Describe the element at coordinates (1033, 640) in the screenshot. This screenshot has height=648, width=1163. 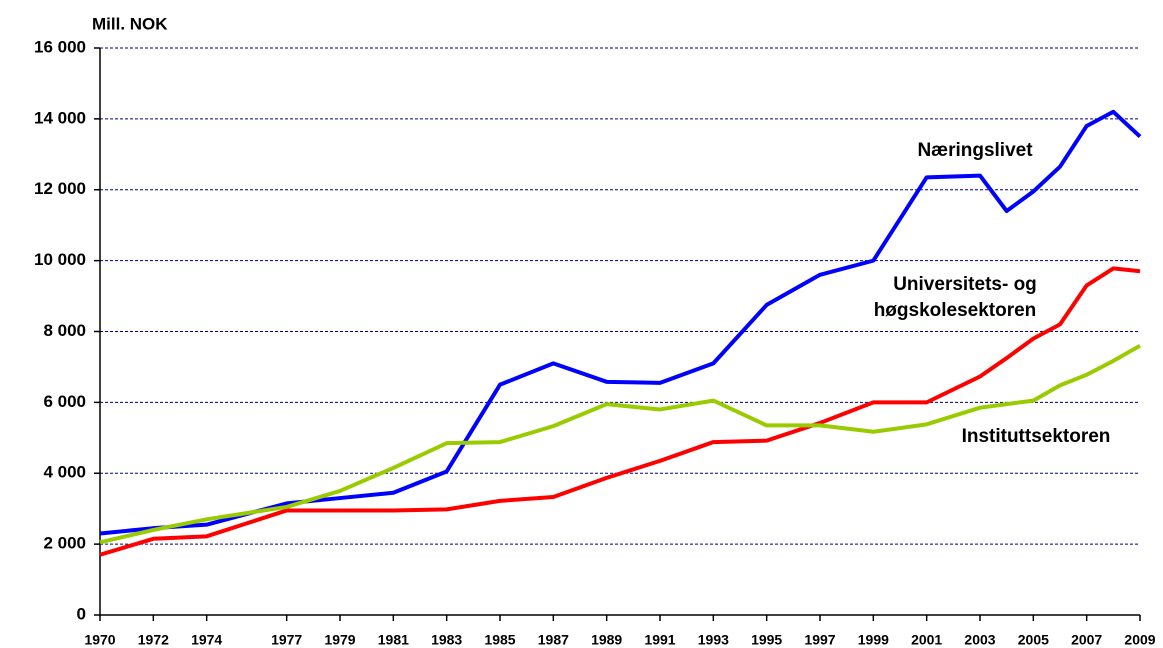
I see `x-tick-label: 2005` at that location.